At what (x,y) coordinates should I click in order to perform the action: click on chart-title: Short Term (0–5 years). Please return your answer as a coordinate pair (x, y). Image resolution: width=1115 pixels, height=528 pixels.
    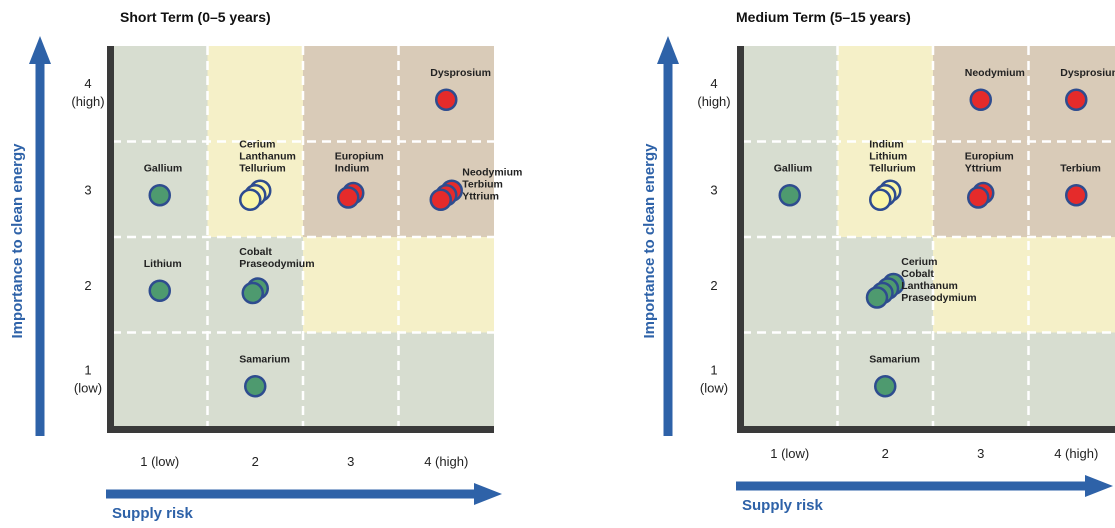
    Looking at the image, I should click on (195, 17).